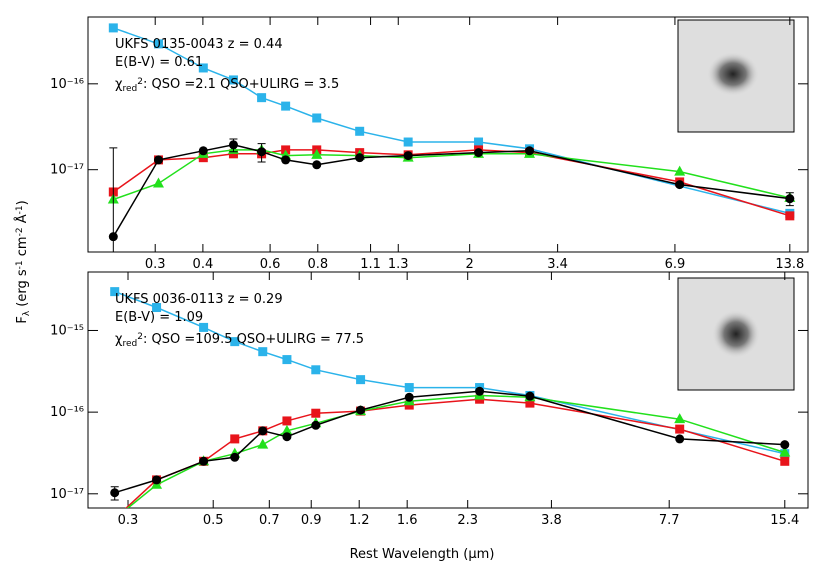  I want to click on y-tick-label: 10⁻¹⁵, so click(67, 330).